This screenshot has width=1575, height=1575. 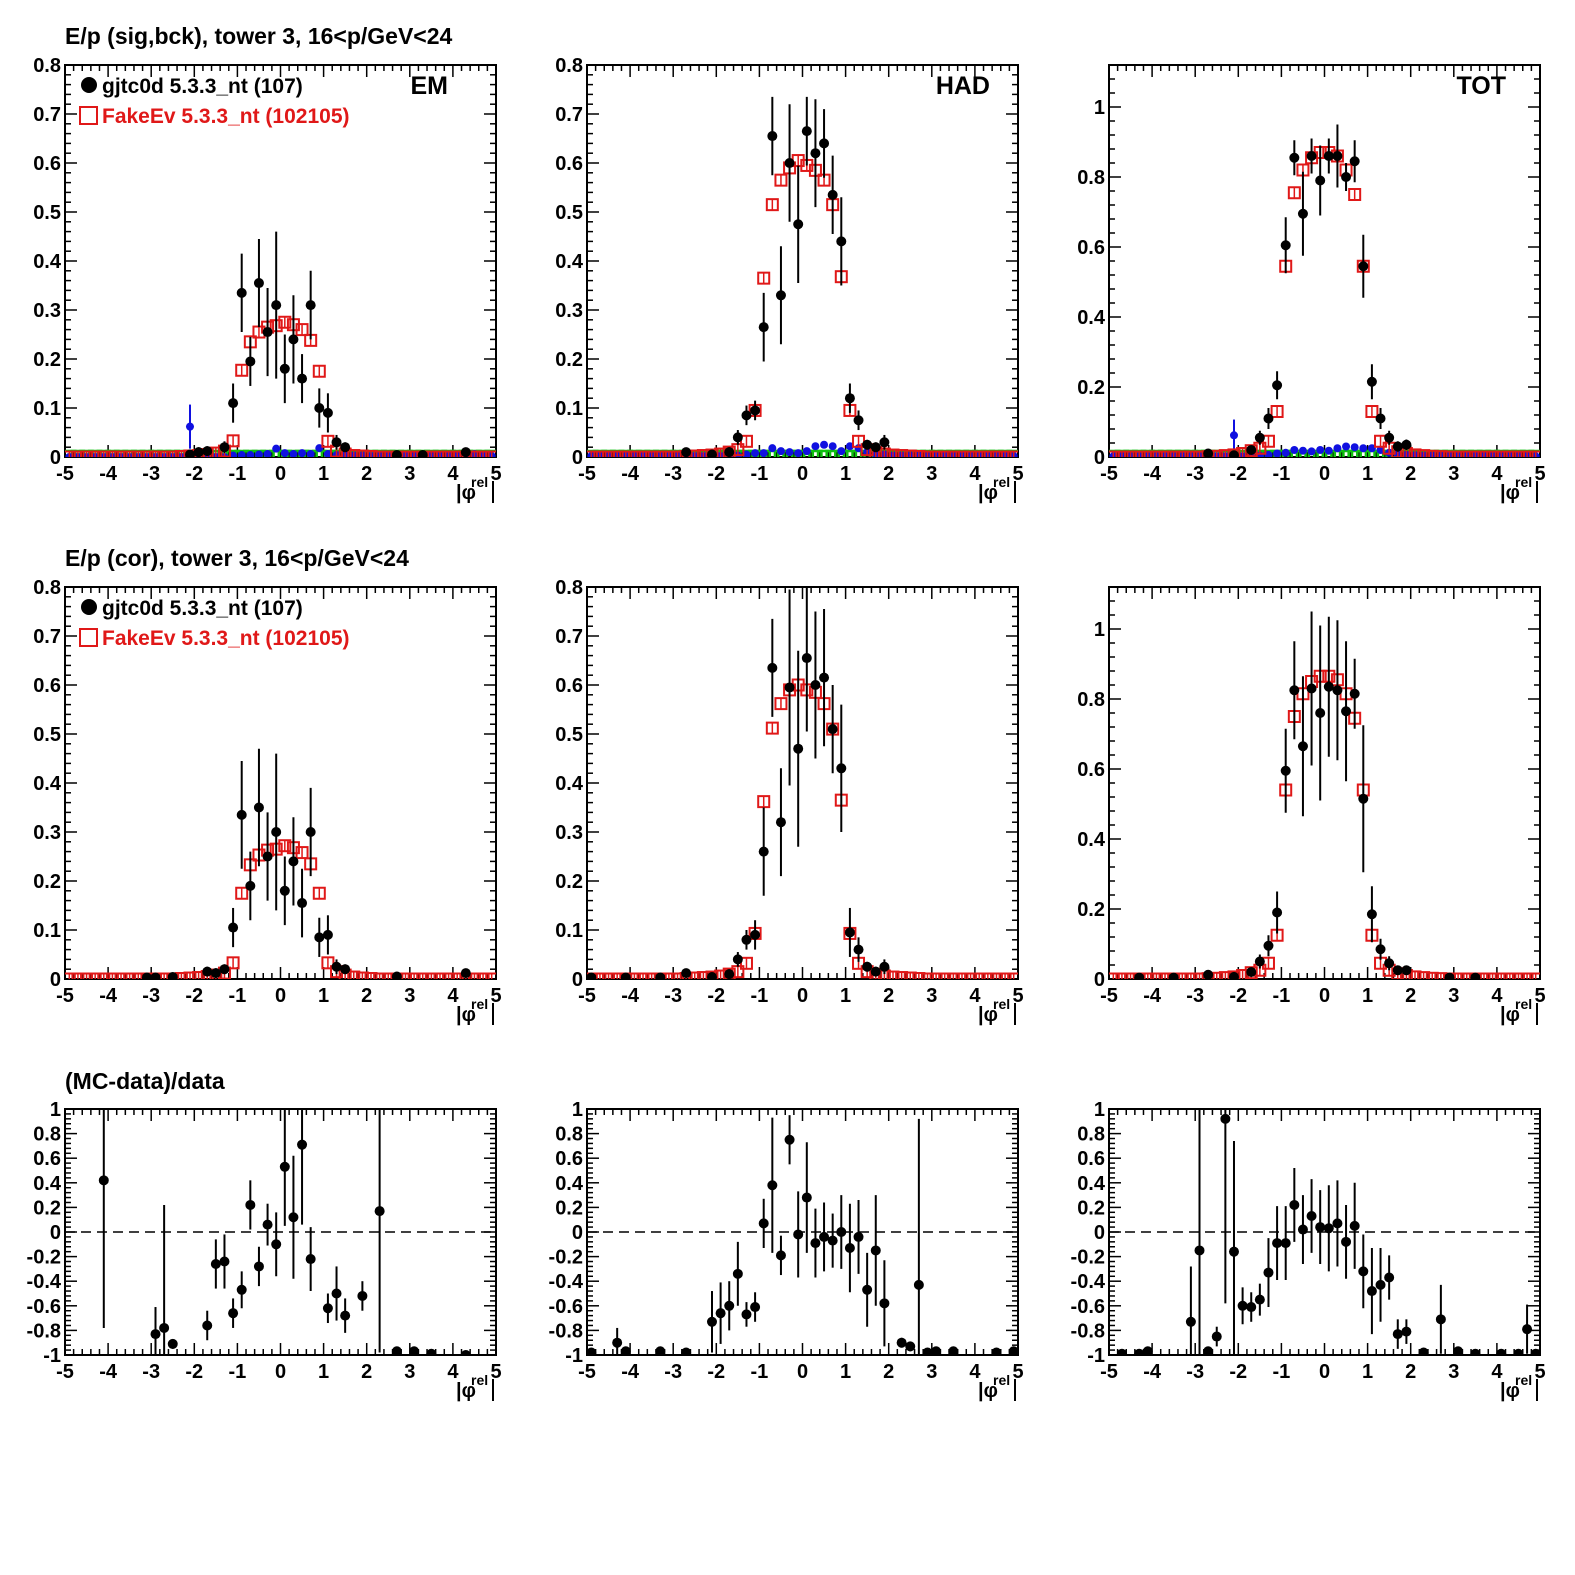 What do you see at coordinates (1453, 474) in the screenshot?
I see `x-tick-label: 3` at bounding box center [1453, 474].